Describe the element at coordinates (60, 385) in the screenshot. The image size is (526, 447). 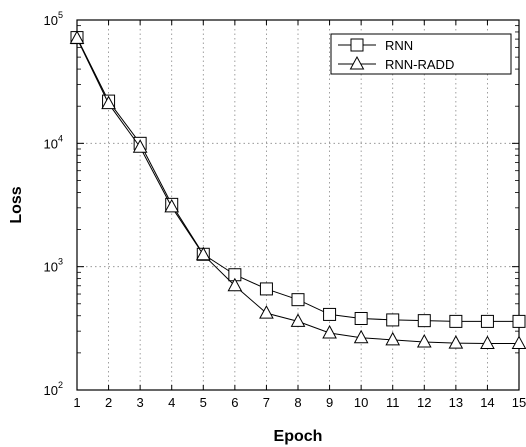
I see `y-tick-exponent: 2` at that location.